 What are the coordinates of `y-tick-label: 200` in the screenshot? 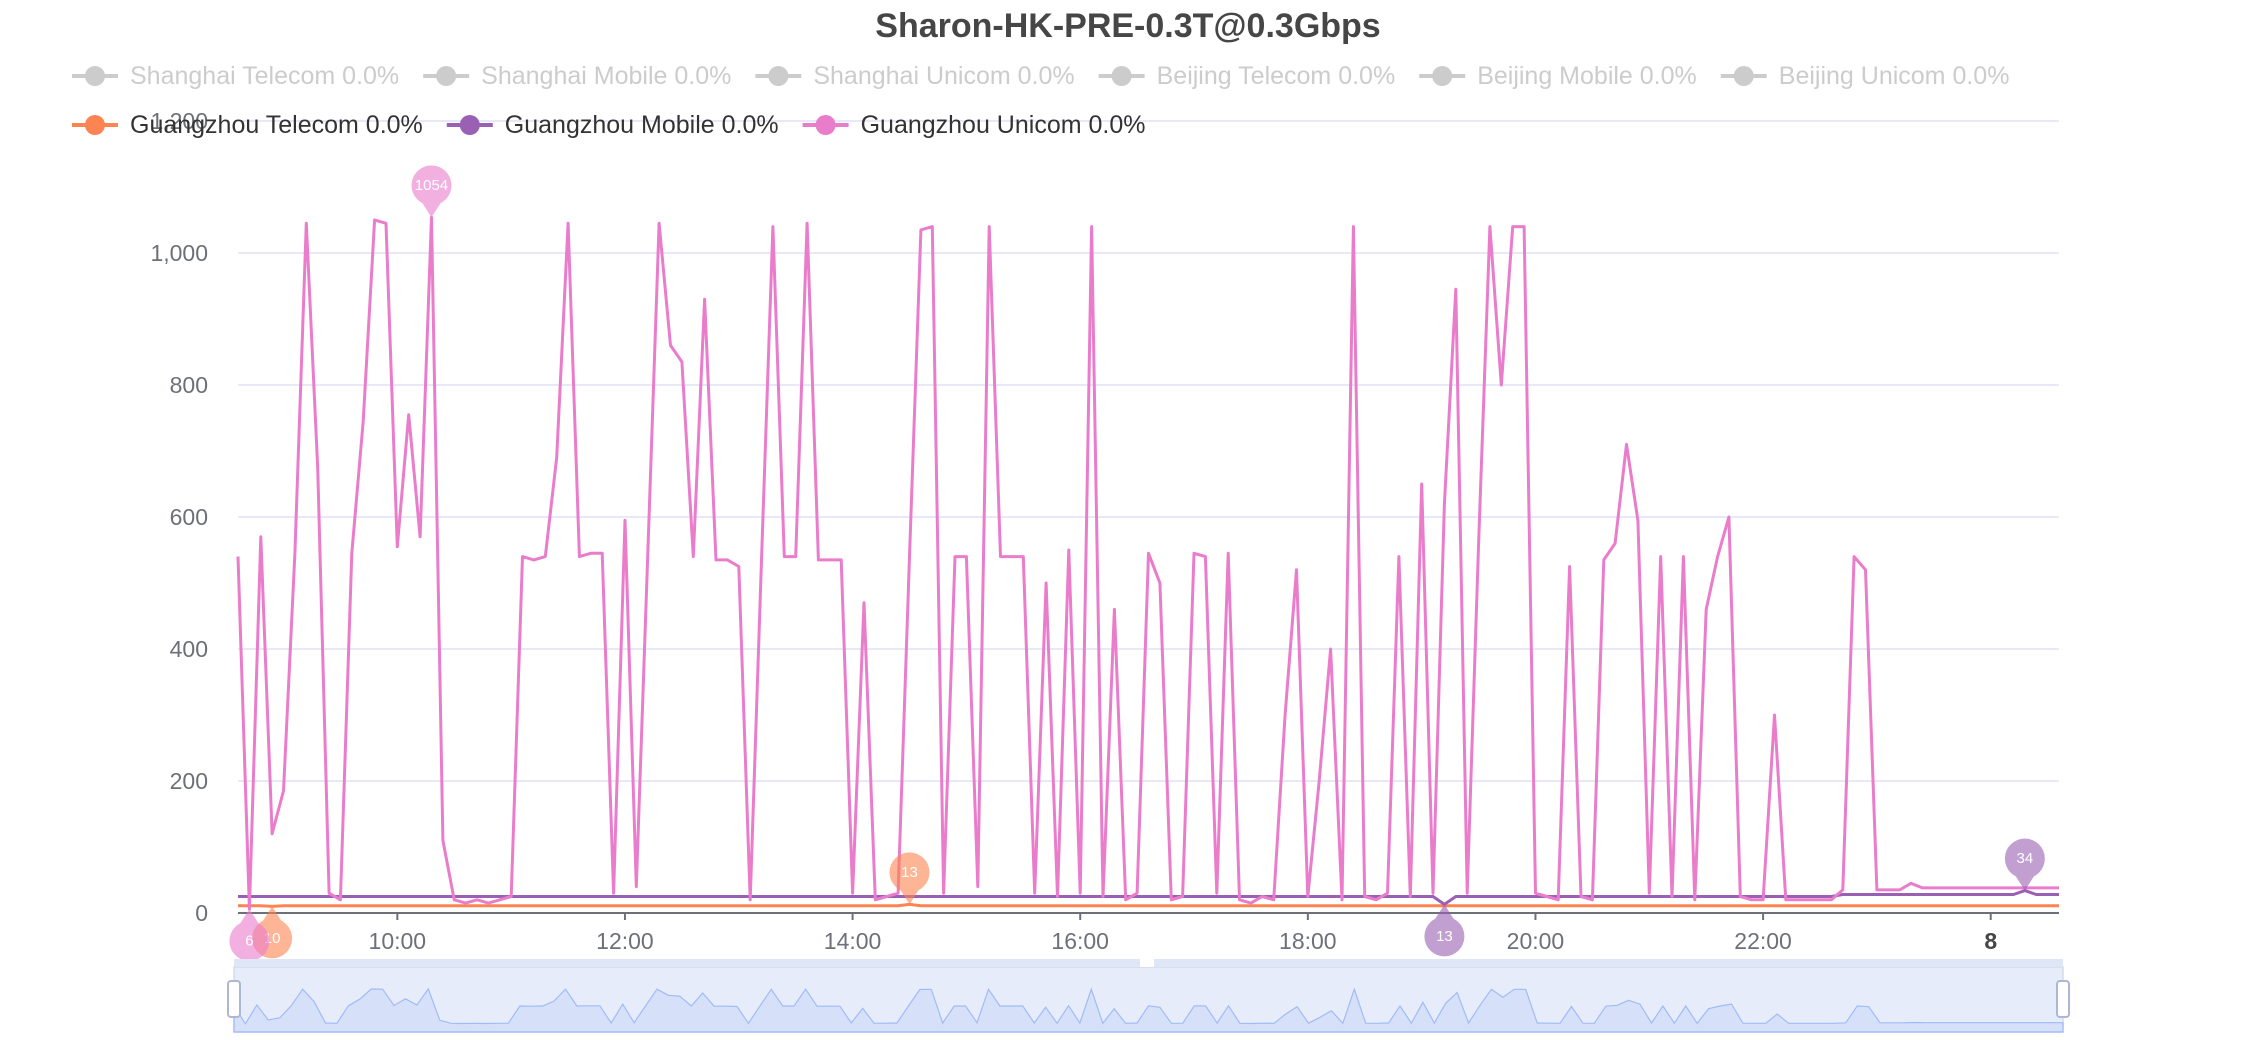 It's located at (189, 781).